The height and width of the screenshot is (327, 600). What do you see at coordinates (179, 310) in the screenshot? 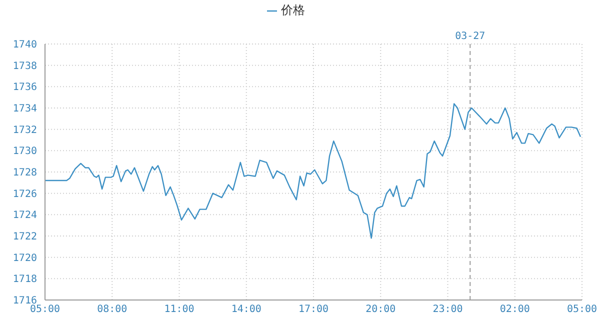
I see `x-tick-label: 11:00` at bounding box center [179, 310].